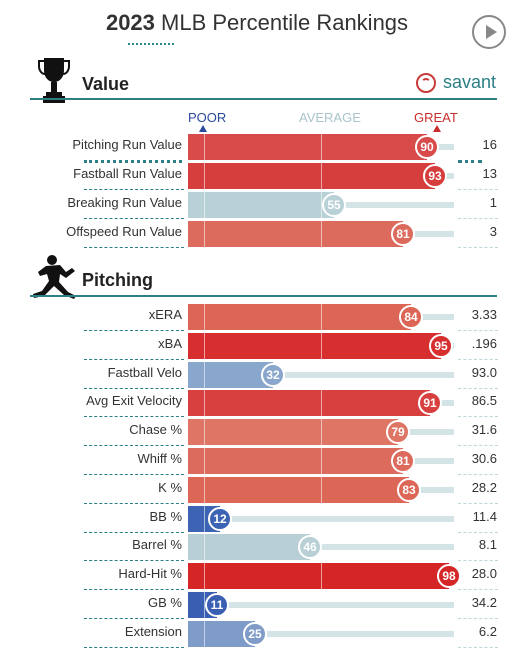  What do you see at coordinates (489, 32) in the screenshot?
I see `play-button` at bounding box center [489, 32].